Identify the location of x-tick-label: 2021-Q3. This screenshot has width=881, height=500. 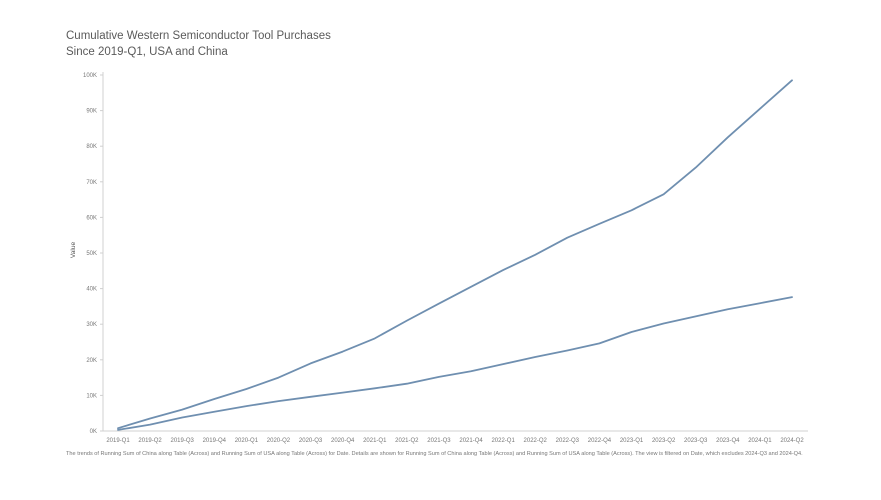
(439, 441).